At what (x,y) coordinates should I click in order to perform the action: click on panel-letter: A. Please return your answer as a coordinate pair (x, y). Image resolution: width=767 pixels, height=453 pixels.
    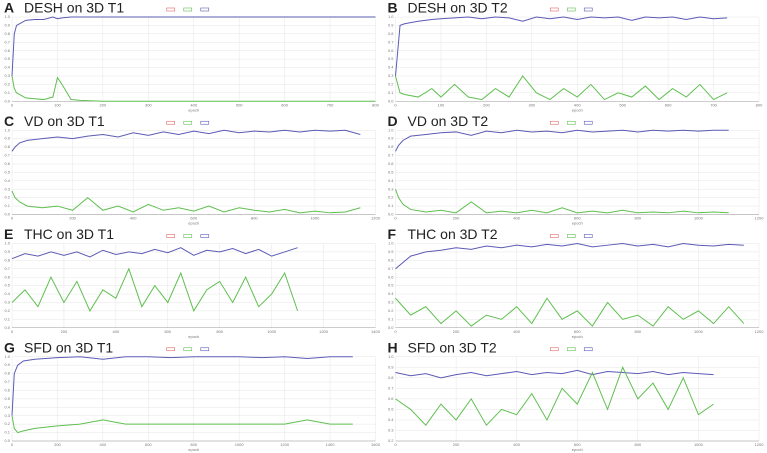
    Looking at the image, I should click on (9, 8).